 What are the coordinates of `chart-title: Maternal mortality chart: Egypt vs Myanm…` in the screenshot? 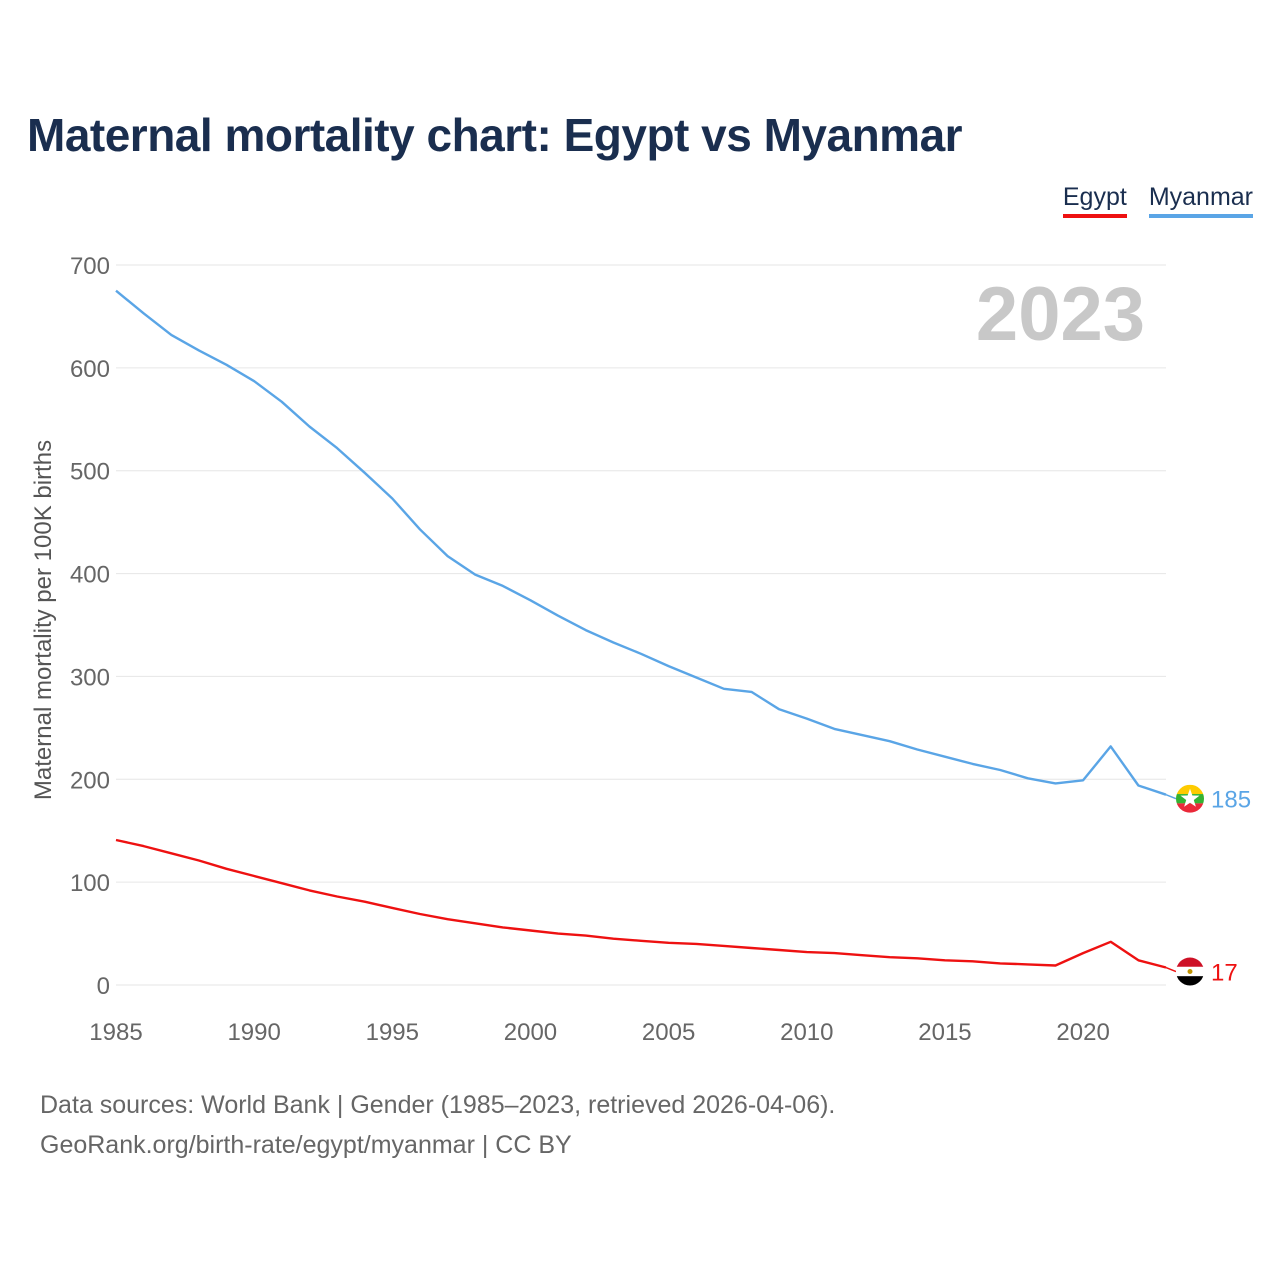 It's located at (495, 135).